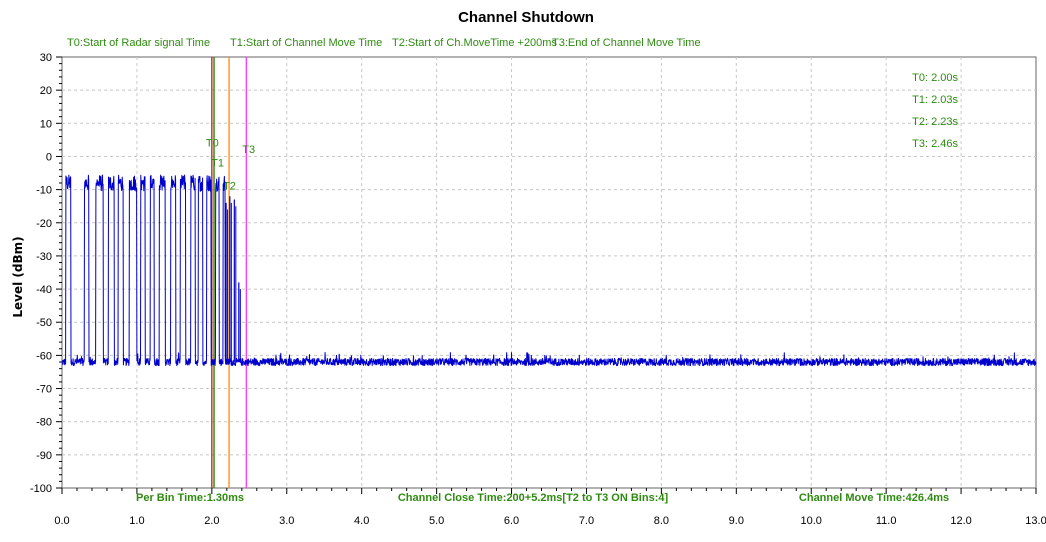 This screenshot has width=1046, height=542. Describe the element at coordinates (361, 521) in the screenshot. I see `x-tick-label: 4.0` at that location.